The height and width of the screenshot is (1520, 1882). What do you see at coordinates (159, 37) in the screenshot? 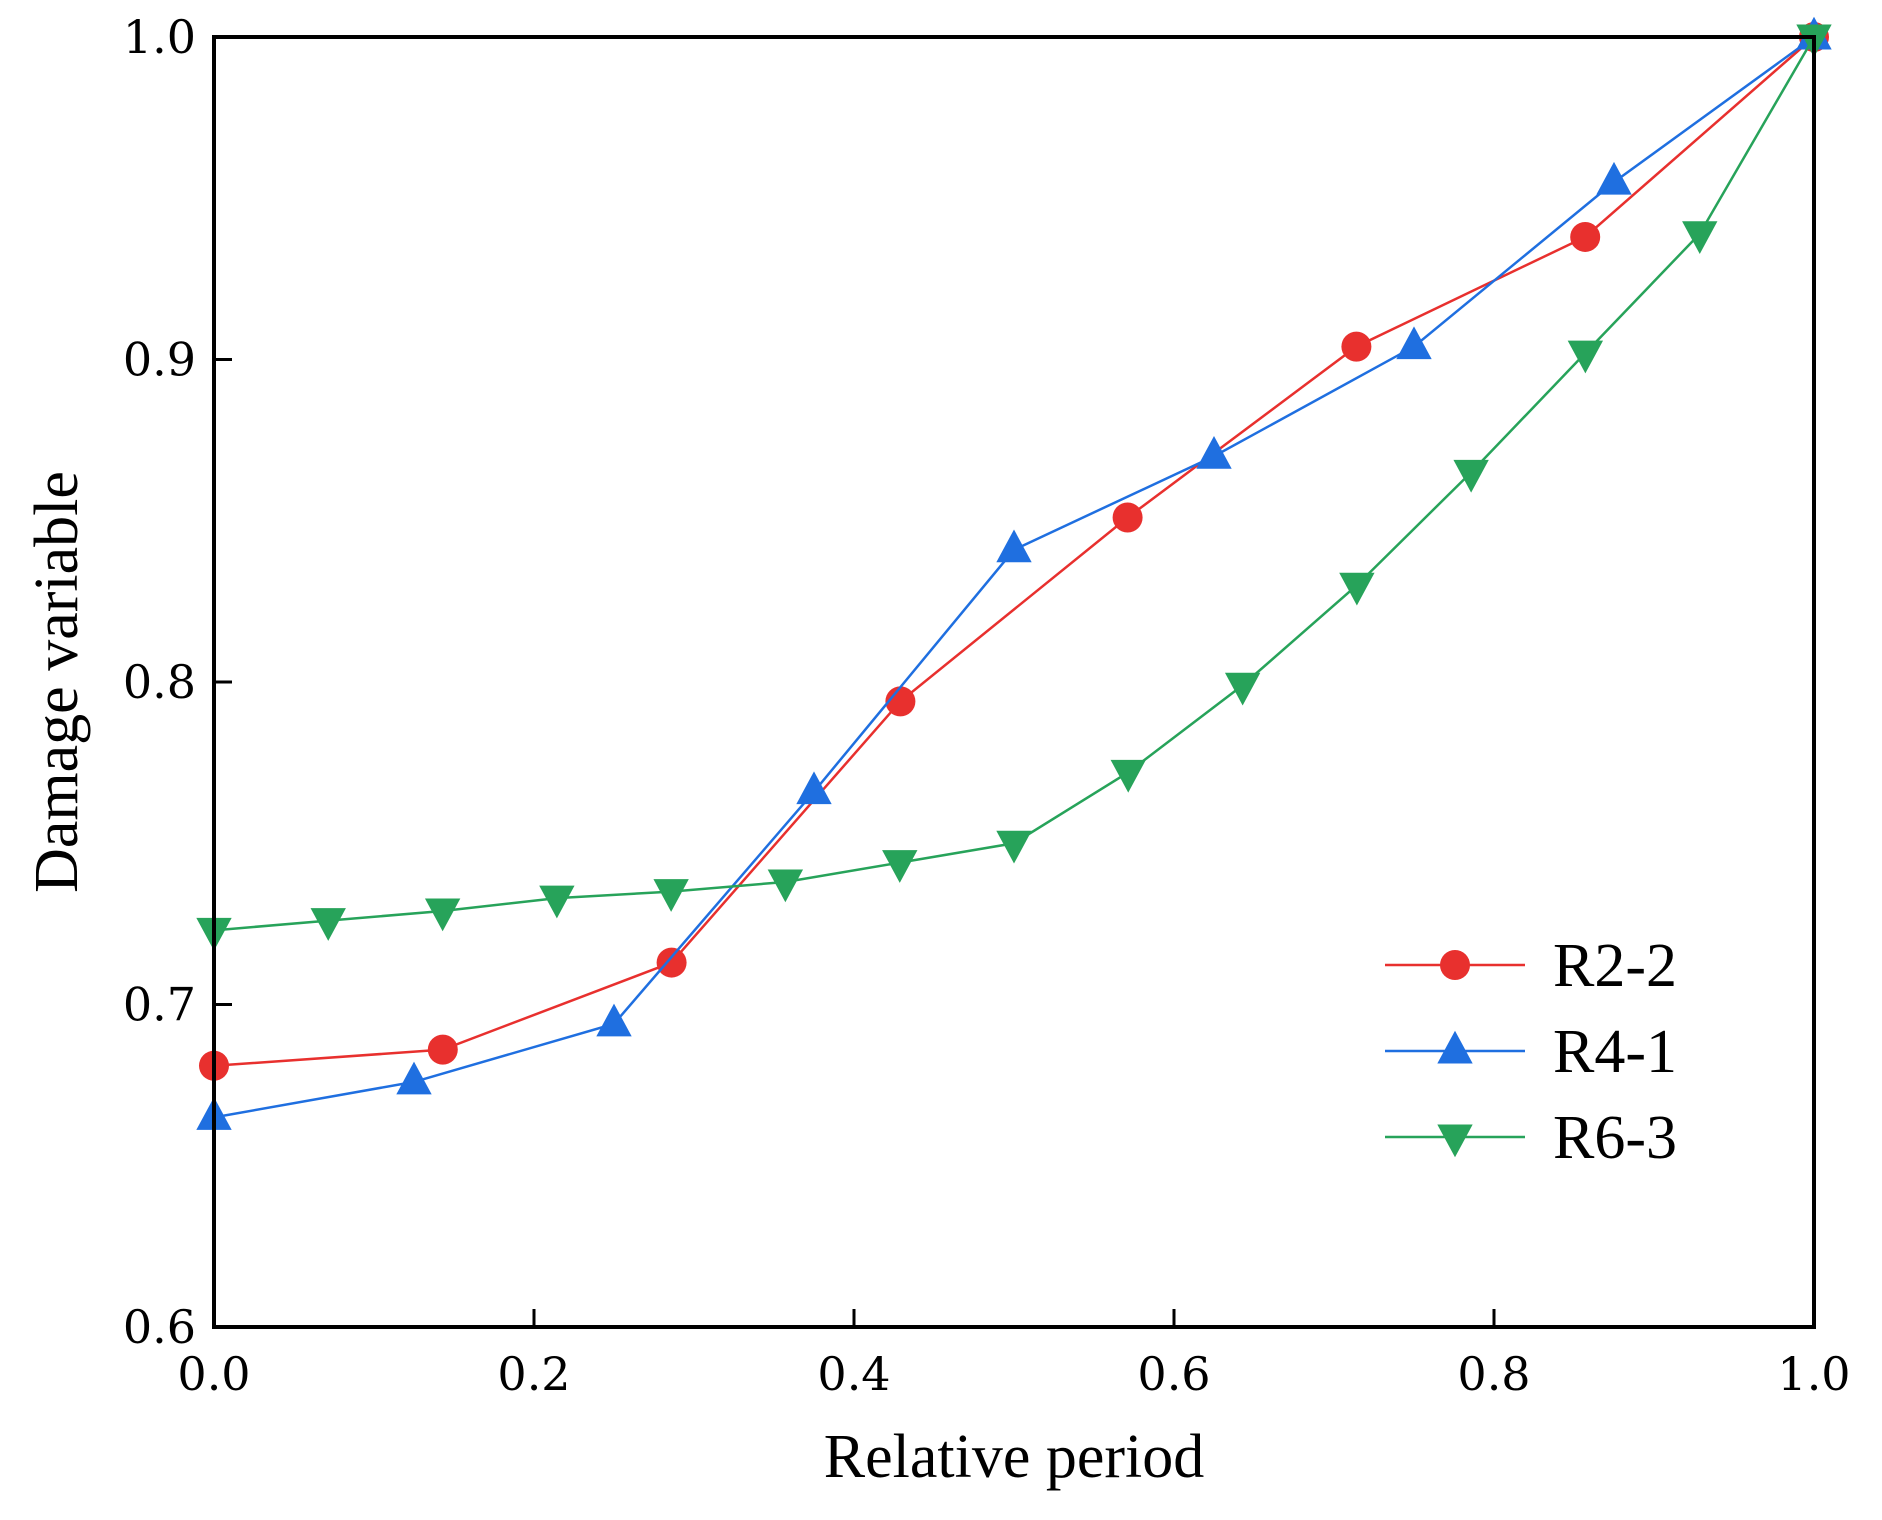
I see `y-tick-label: 1.0` at bounding box center [159, 37].